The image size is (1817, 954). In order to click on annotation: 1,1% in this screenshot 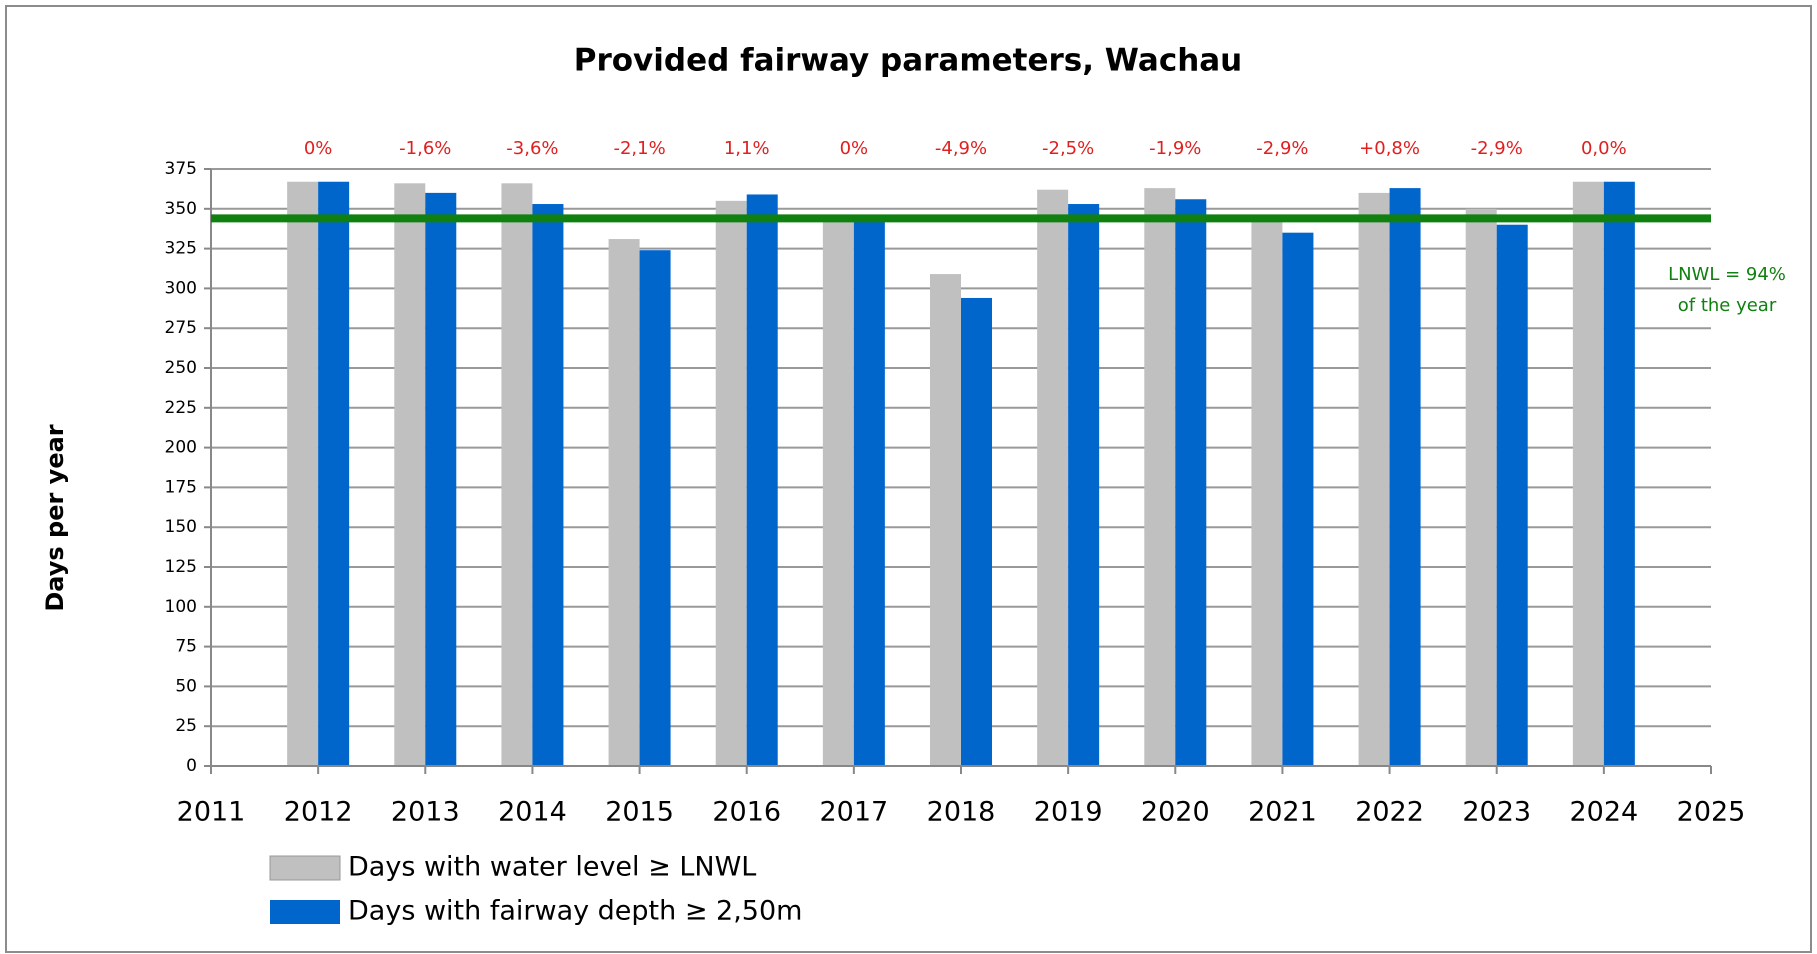, I will do `click(747, 148)`.